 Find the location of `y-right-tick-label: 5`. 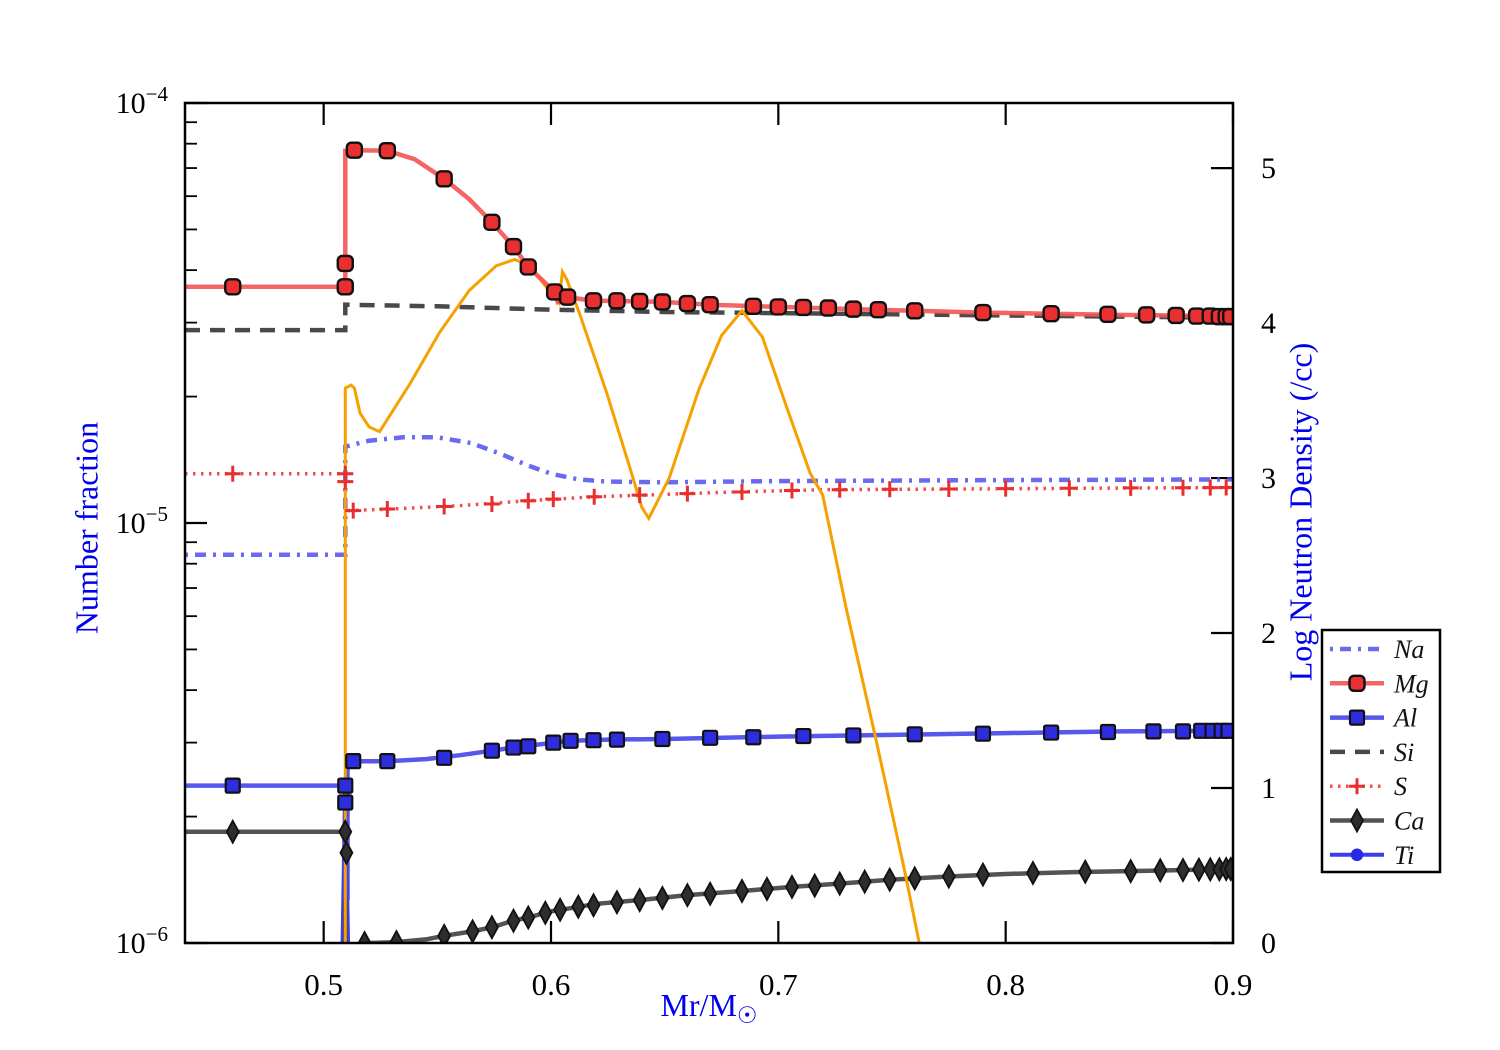

y-right-tick-label: 5 is located at coordinates (1268, 168).